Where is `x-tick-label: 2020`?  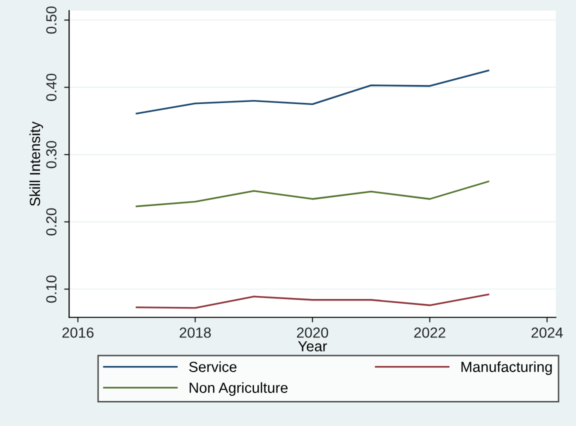
x-tick-label: 2020 is located at coordinates (312, 332).